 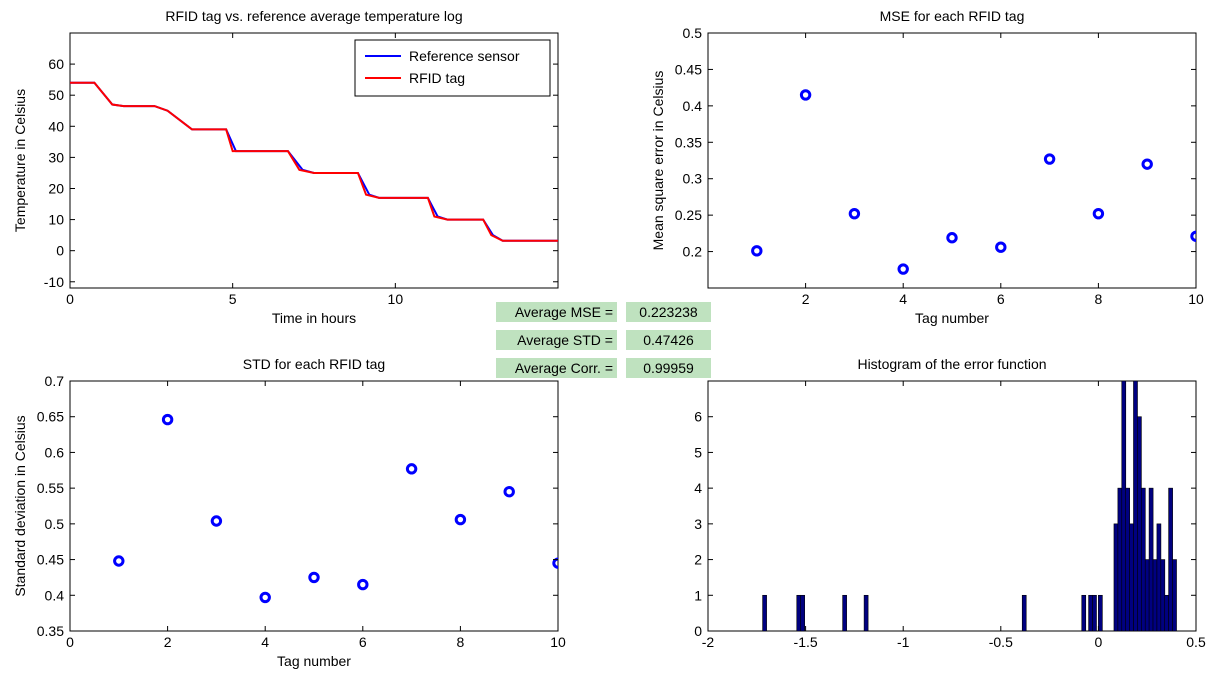 What do you see at coordinates (20, 160) in the screenshot?
I see `y-axis-label: Temperature in Celsius` at bounding box center [20, 160].